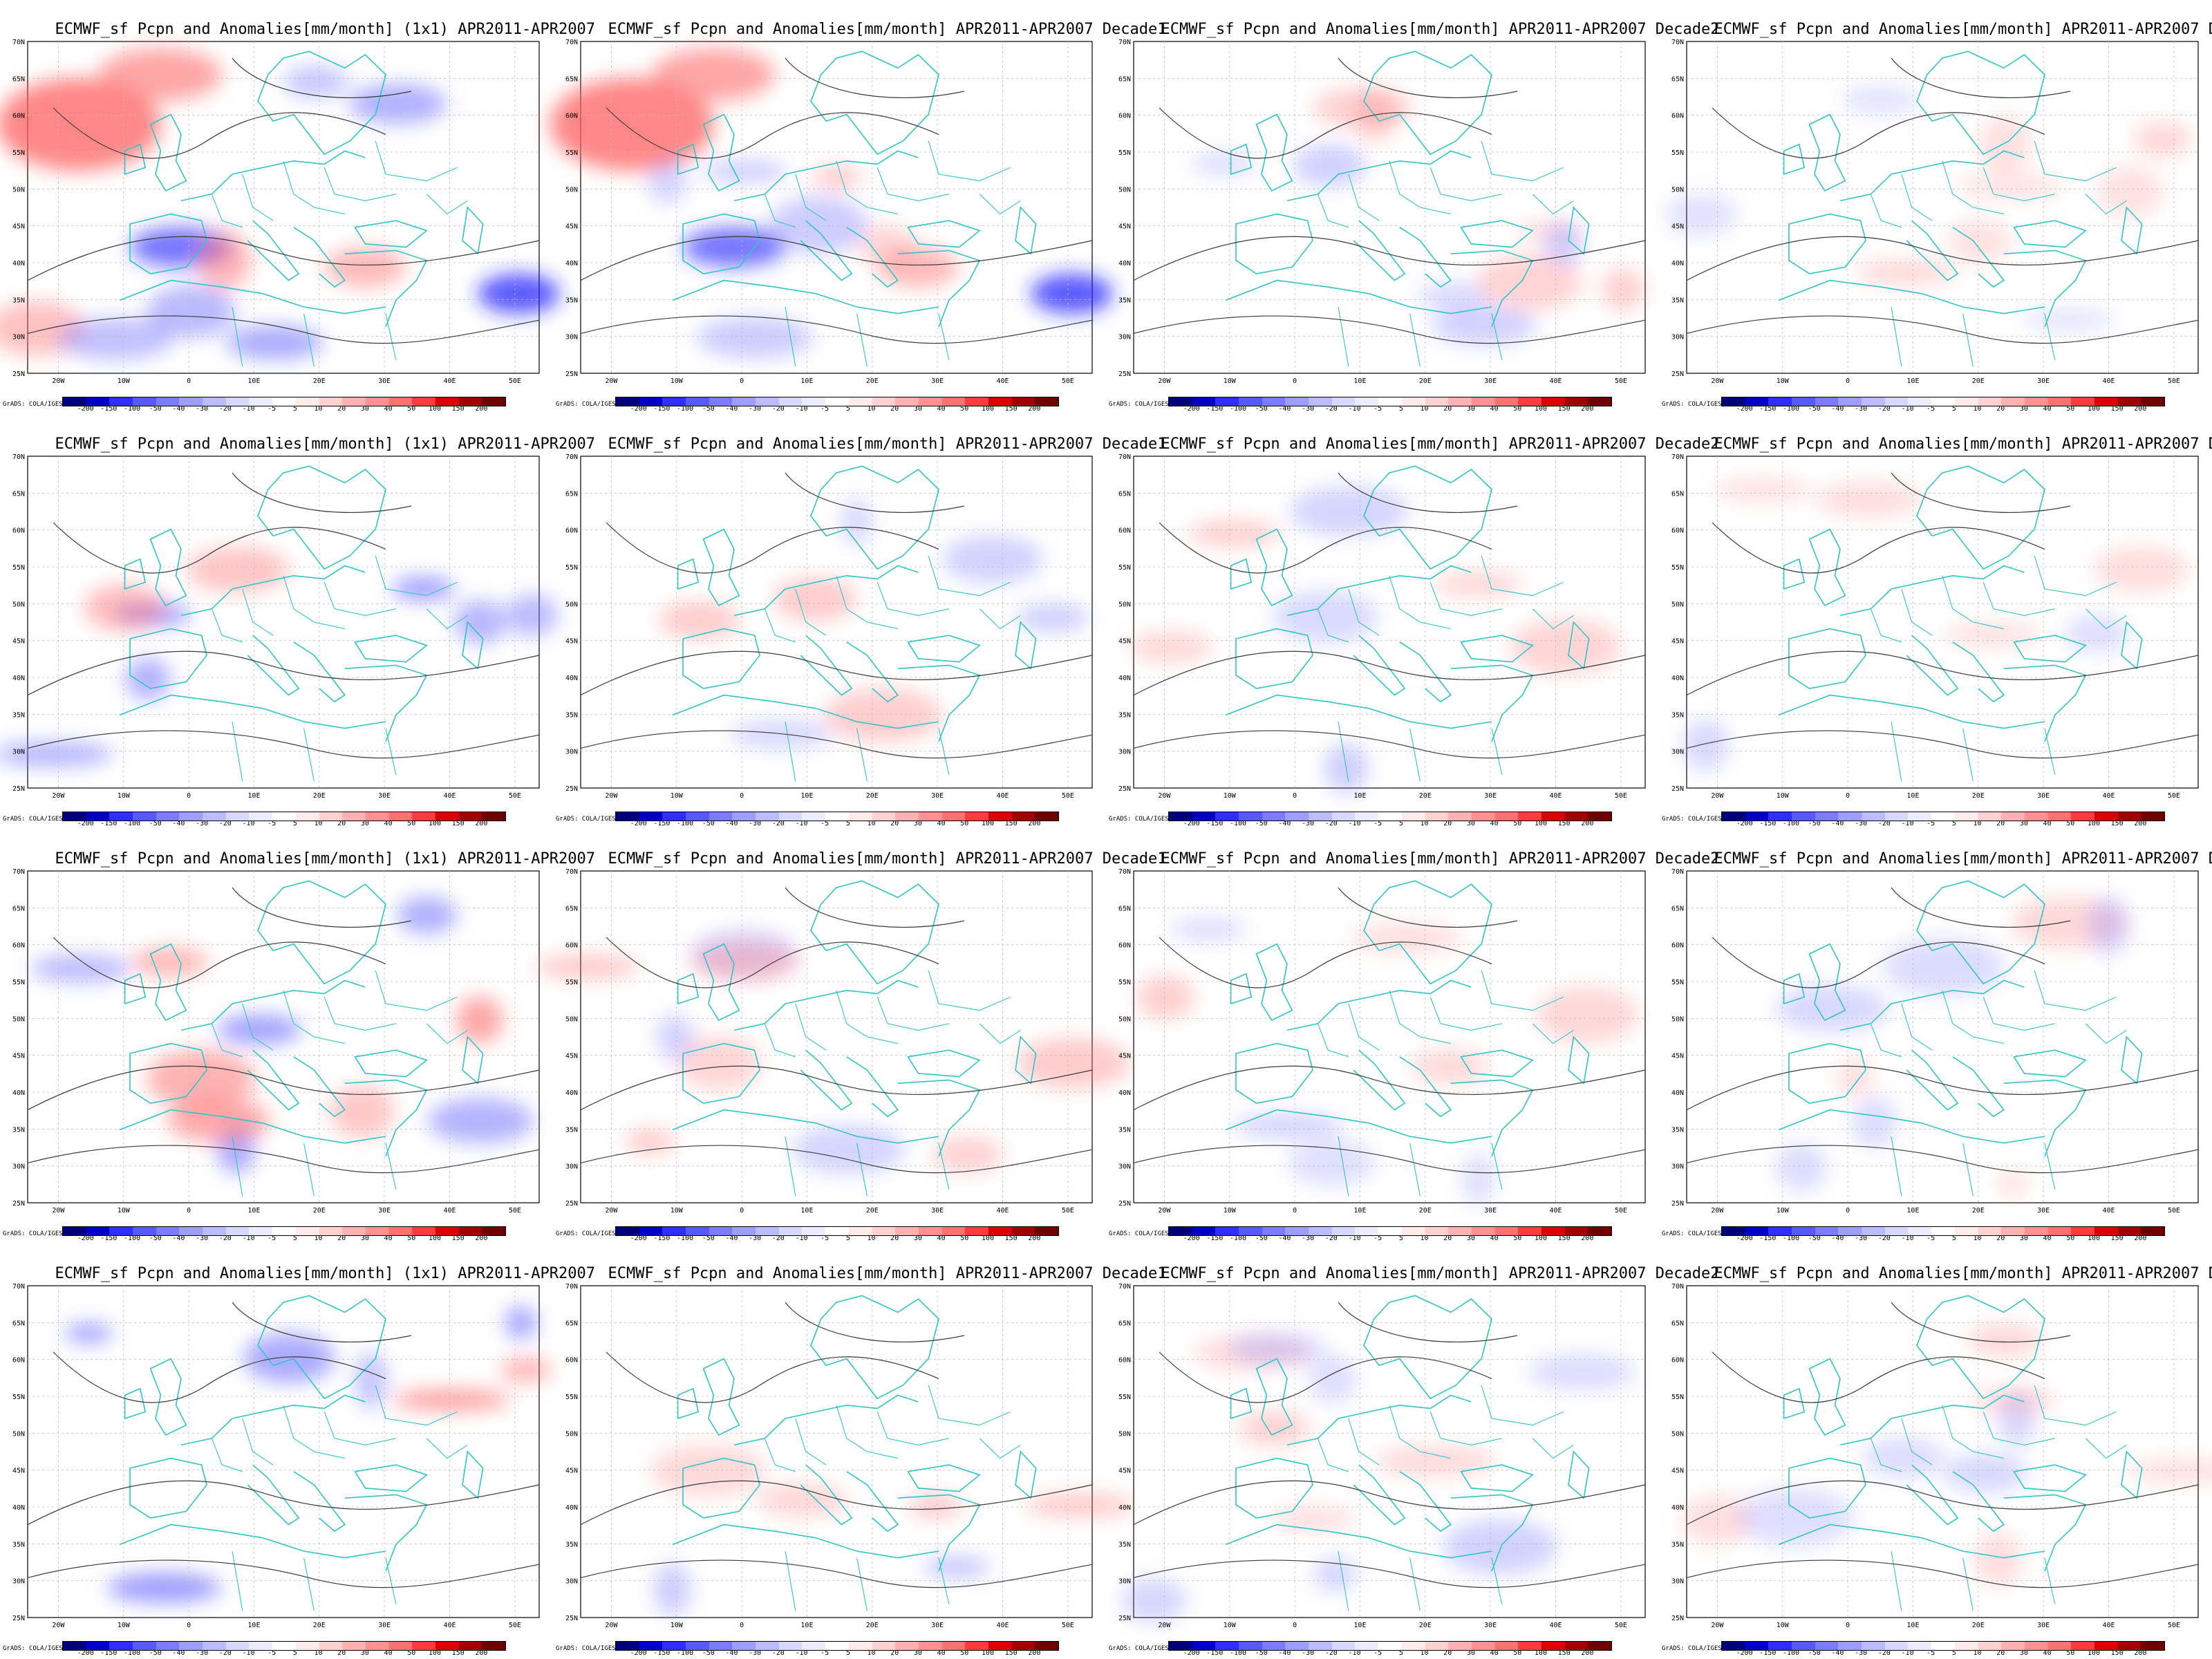 Image resolution: width=2212 pixels, height=1659 pixels. Describe the element at coordinates (124, 1625) in the screenshot. I see `lon-tick-label: 10W` at that location.